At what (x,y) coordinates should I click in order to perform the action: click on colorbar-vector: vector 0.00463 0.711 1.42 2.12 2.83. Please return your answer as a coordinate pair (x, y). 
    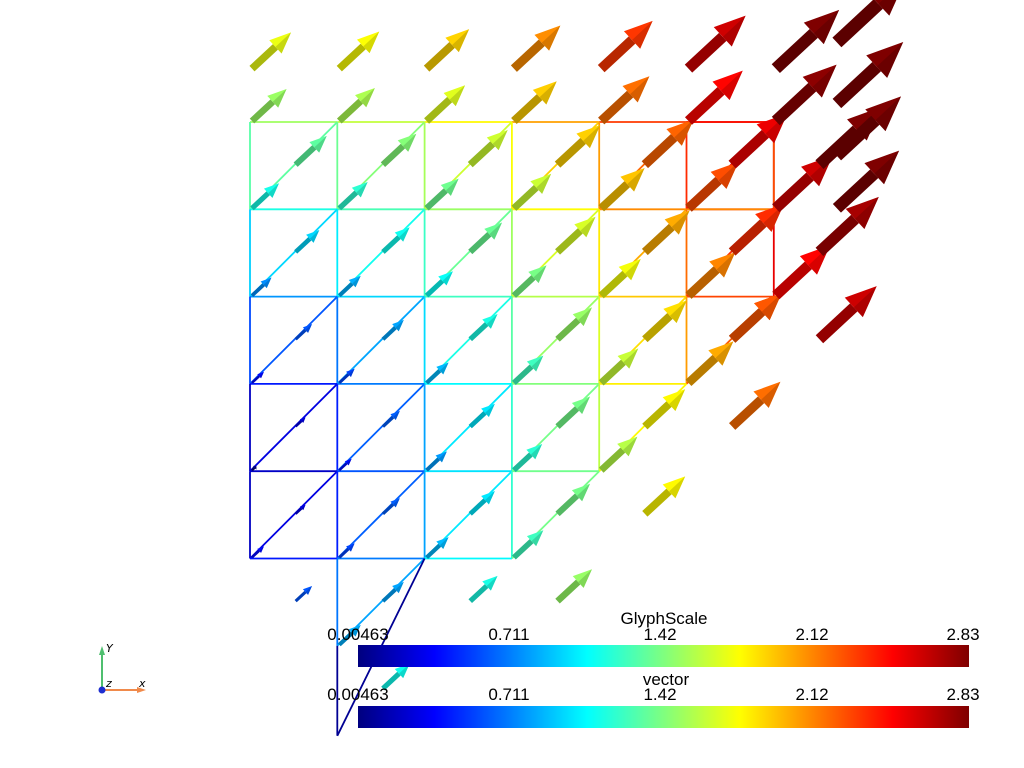
    Looking at the image, I should click on (653, 699).